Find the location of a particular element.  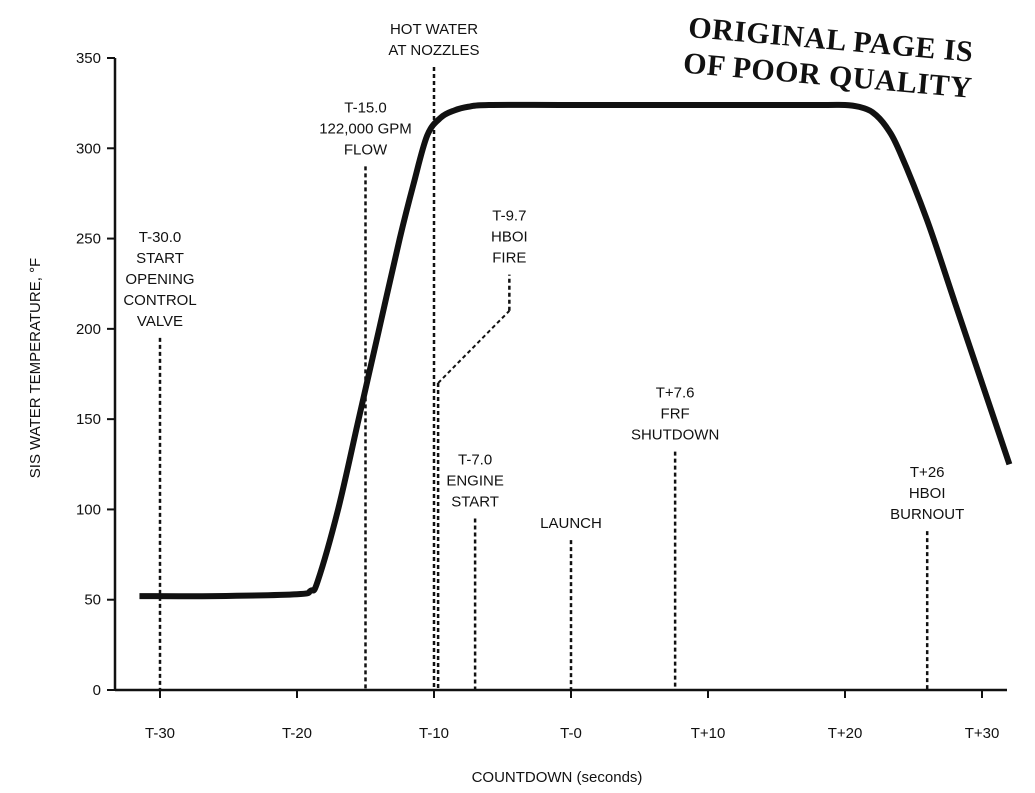

event-label: 122,000 GPM is located at coordinates (365, 128).